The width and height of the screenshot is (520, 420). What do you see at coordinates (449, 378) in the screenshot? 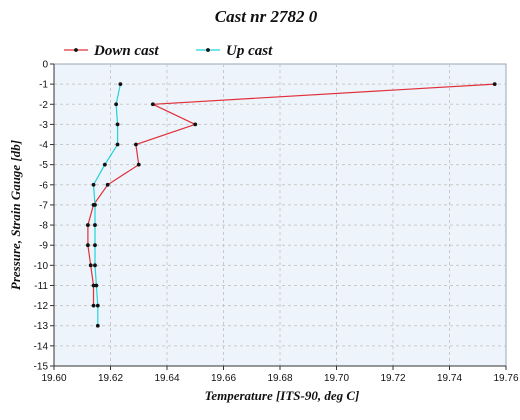
I see `x-tick-label: 19.74` at bounding box center [449, 378].